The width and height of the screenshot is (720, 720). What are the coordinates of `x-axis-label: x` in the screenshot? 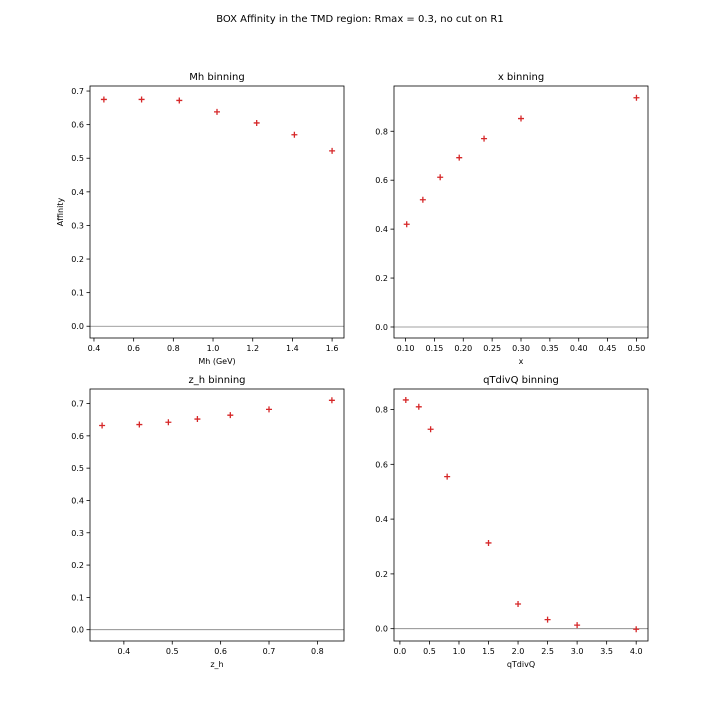 It's located at (521, 361).